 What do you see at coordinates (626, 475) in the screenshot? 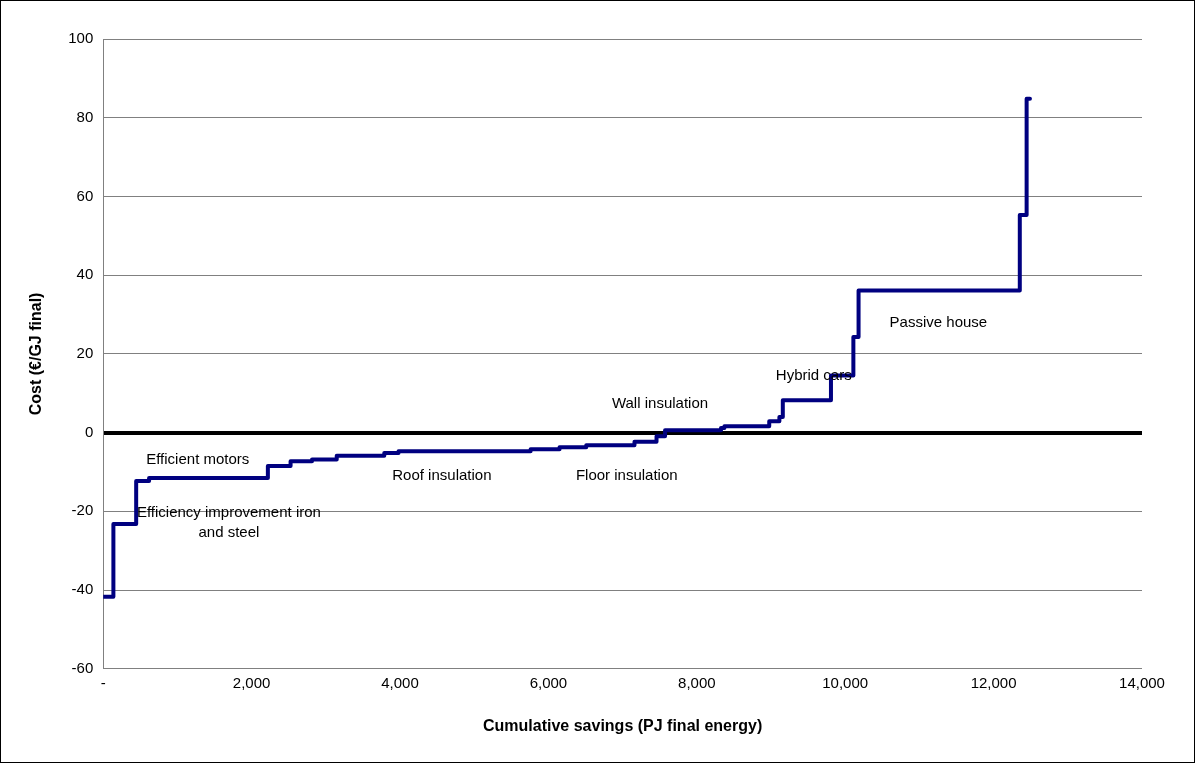
I see `annotation: Floor insulation` at bounding box center [626, 475].